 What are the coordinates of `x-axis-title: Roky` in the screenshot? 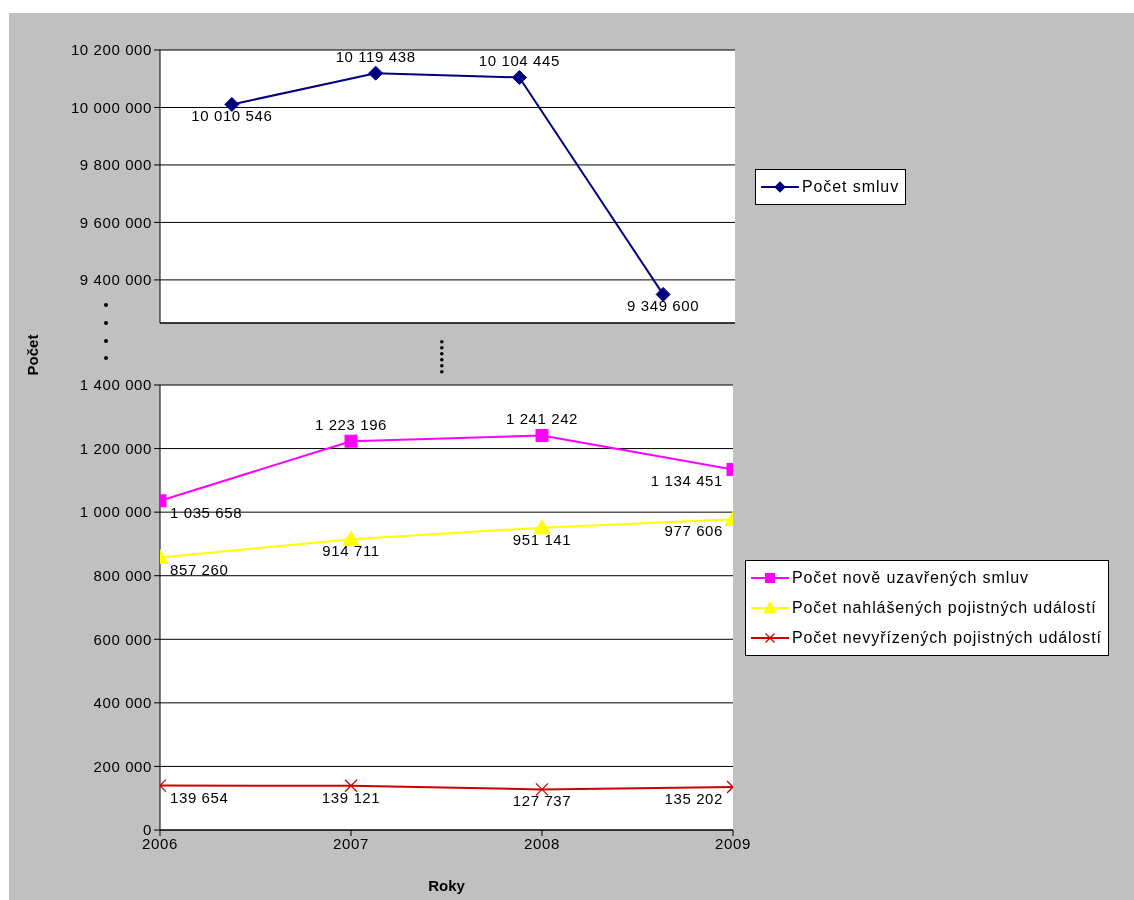 It's located at (447, 885).